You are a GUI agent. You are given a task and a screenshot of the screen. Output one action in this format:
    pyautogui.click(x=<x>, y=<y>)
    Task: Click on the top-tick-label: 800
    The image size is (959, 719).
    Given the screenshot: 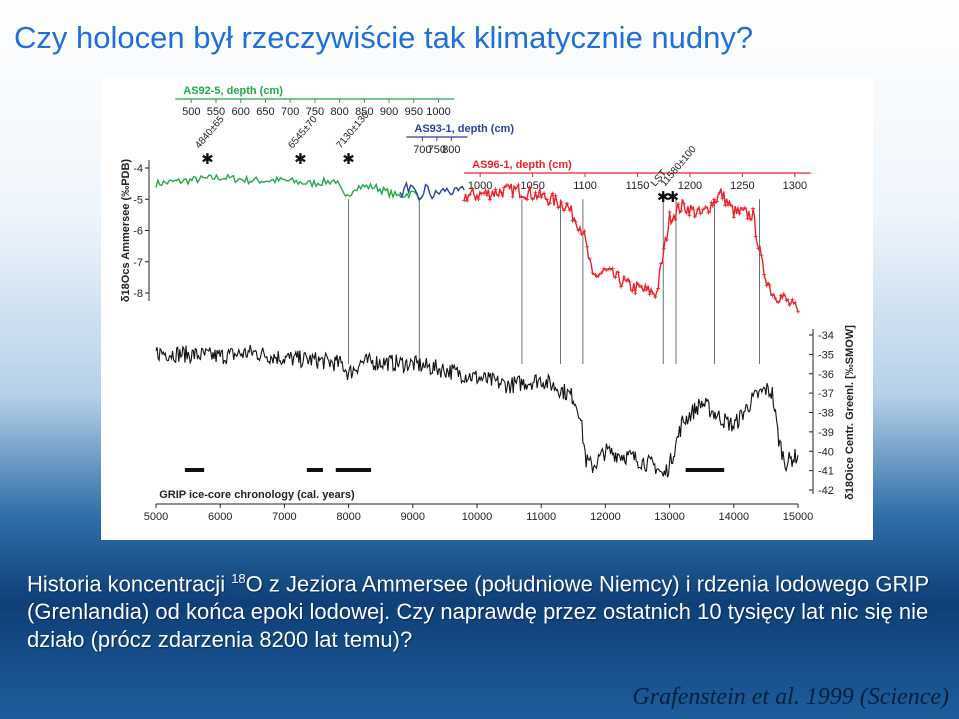 What is the action you would take?
    pyautogui.click(x=339, y=112)
    